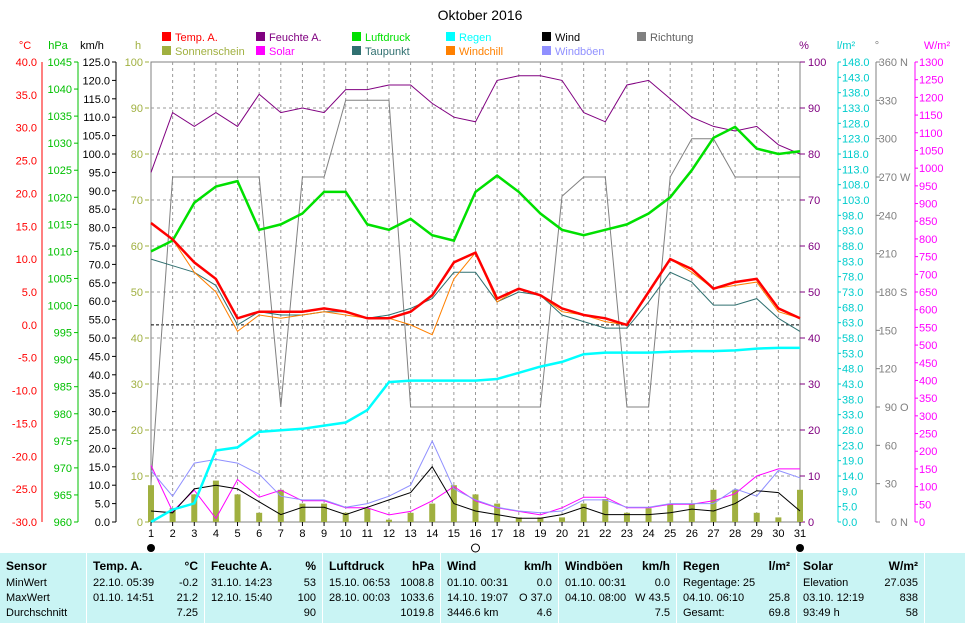 The height and width of the screenshot is (623, 965). What do you see at coordinates (937, 46) in the screenshot?
I see `unit-label: W/m²` at bounding box center [937, 46].